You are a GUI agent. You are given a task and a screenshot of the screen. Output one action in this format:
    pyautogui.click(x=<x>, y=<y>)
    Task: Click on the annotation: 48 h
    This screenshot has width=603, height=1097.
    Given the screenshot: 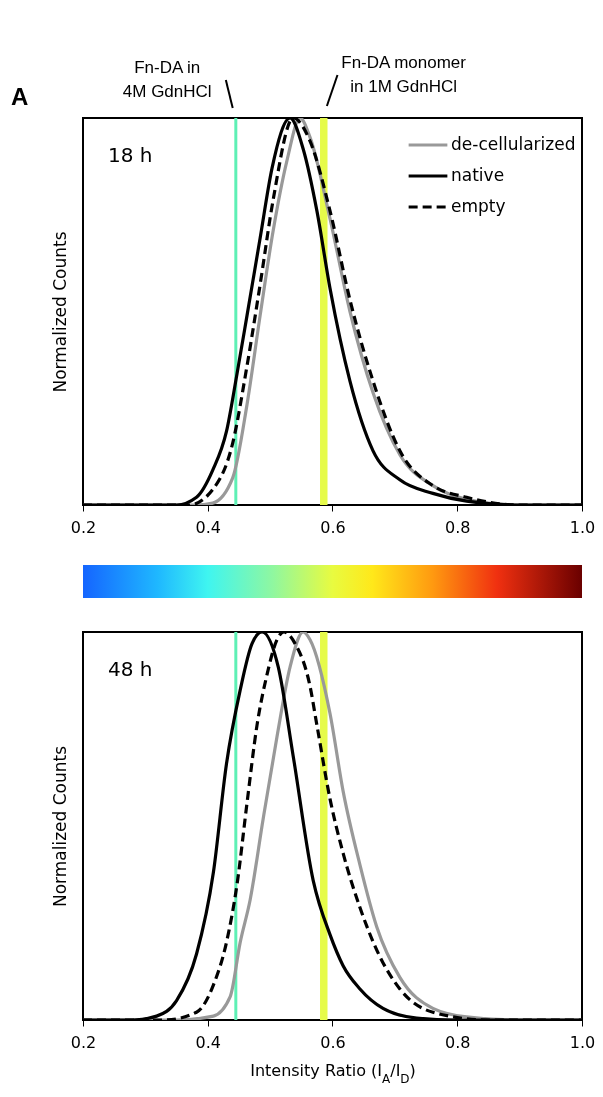 What is the action you would take?
    pyautogui.click(x=130, y=669)
    